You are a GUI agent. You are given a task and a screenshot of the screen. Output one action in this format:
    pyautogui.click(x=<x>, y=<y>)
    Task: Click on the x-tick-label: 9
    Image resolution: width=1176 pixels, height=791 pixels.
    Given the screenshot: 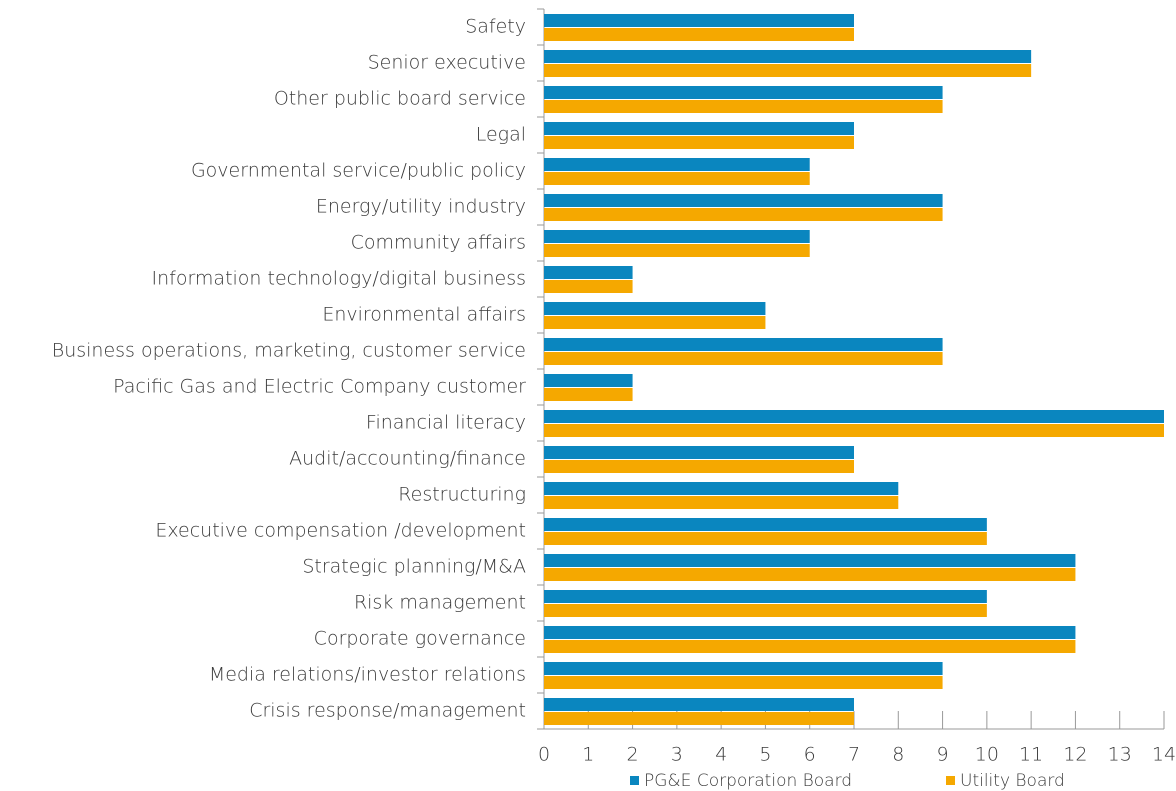 What is the action you would take?
    pyautogui.click(x=943, y=755)
    